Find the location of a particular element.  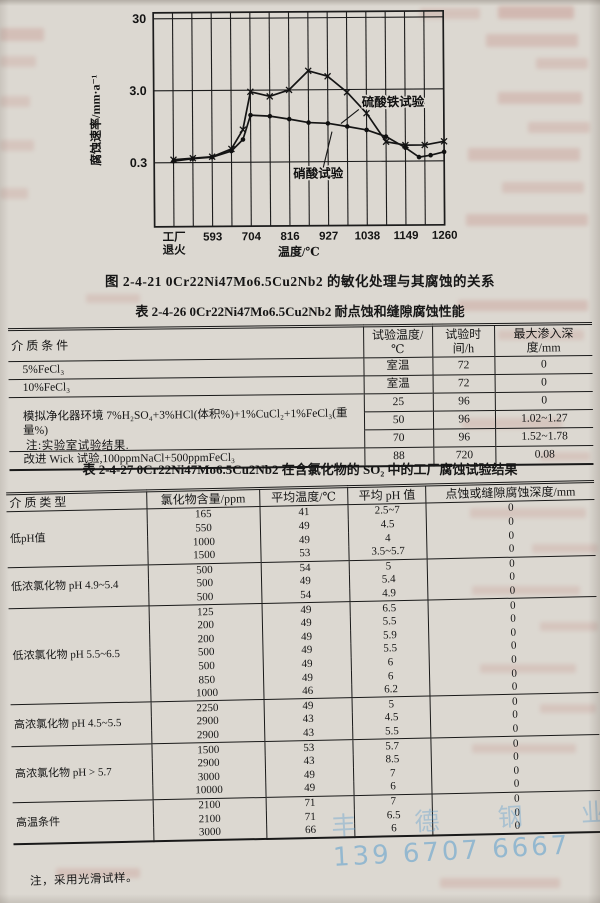

row-group-label: 高浓氯化物 pH 4.5~5.5 is located at coordinates (67, 724).